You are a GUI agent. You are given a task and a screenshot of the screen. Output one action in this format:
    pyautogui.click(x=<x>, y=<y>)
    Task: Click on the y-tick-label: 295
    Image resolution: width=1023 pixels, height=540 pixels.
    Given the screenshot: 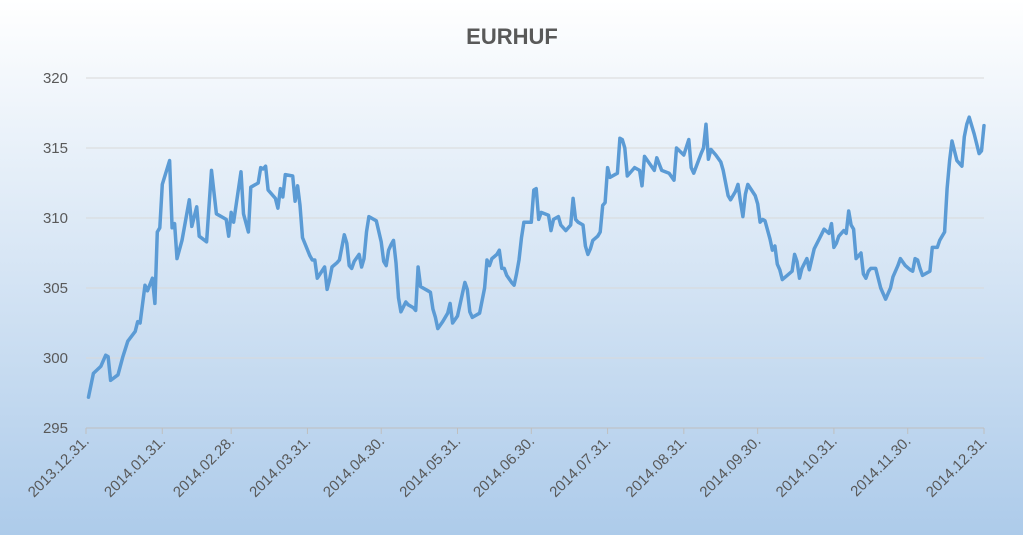 What is the action you would take?
    pyautogui.click(x=55, y=428)
    